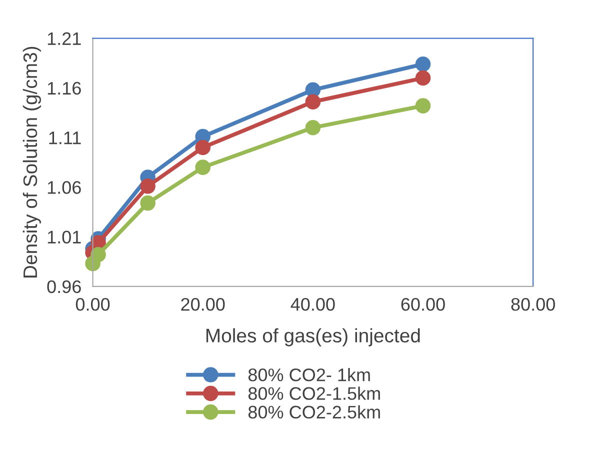 This screenshot has width=591, height=451. Describe the element at coordinates (313, 337) in the screenshot. I see `x-axis-title: Moles of gas(es) injected` at that location.